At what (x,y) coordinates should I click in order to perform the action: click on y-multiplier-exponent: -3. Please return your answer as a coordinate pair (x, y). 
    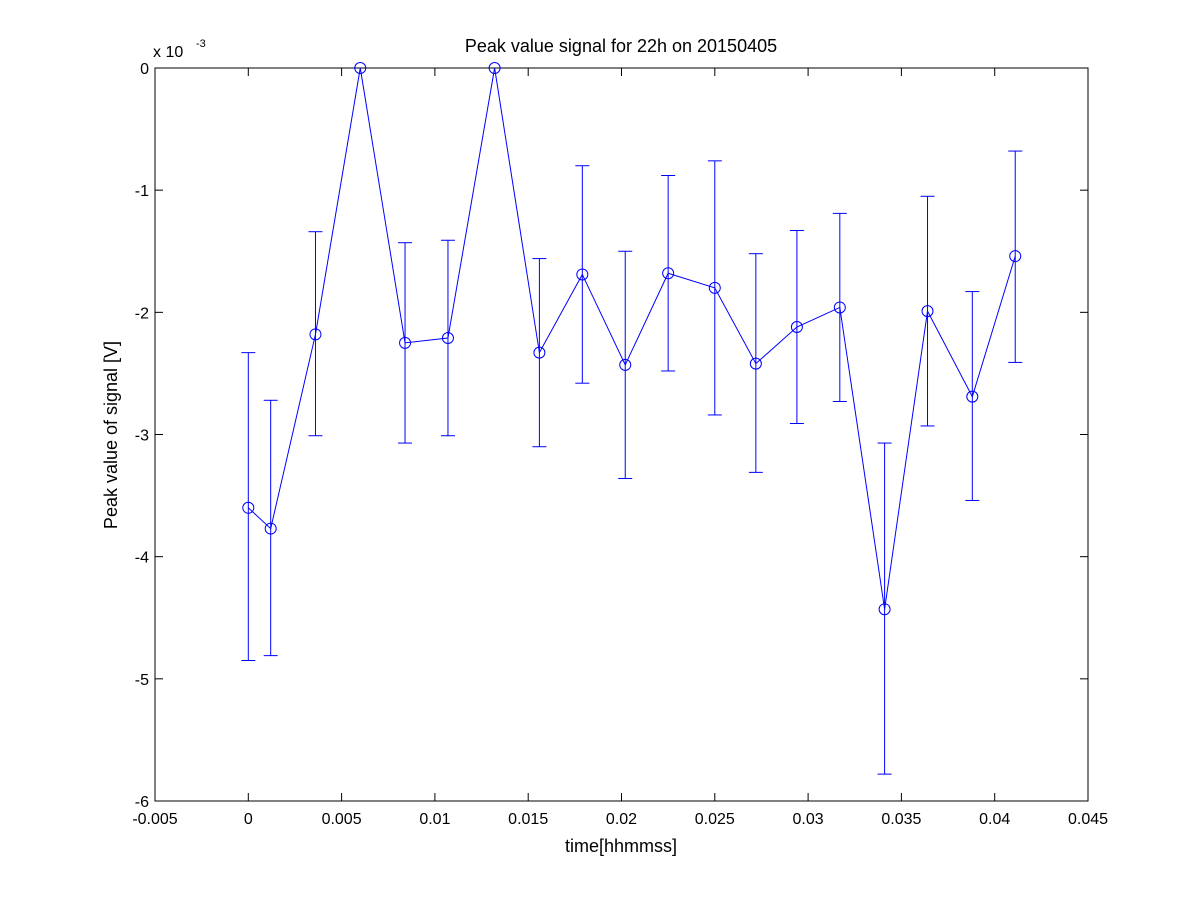
    Looking at the image, I should click on (201, 44).